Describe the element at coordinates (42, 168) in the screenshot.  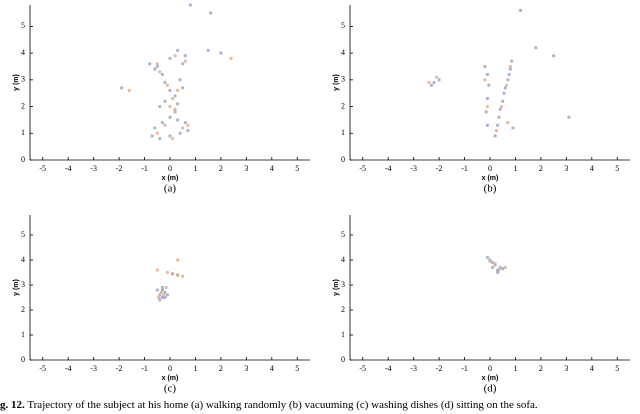
I see `x-tick-label: -5` at that location.